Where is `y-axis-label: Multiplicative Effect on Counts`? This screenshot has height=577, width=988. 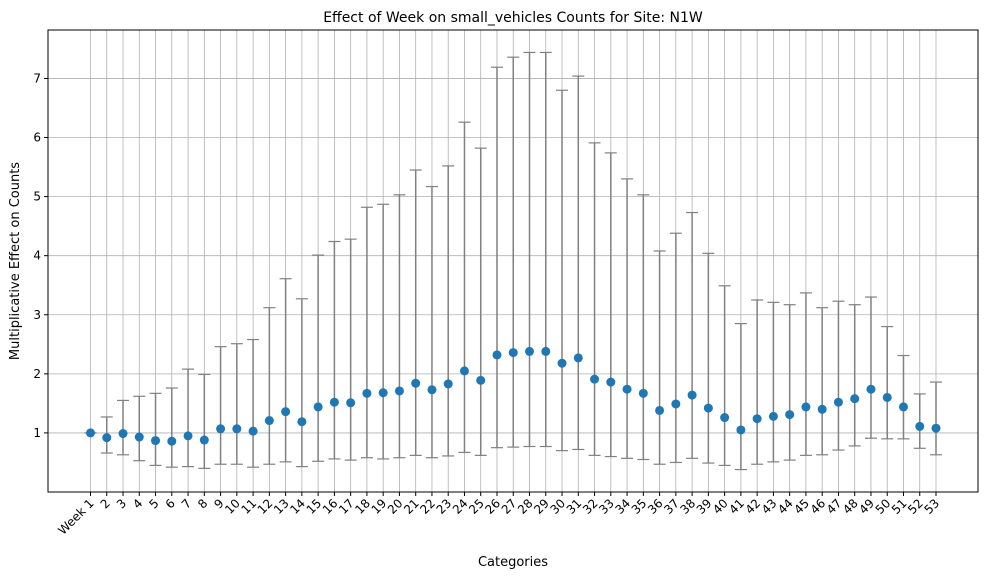 y-axis-label: Multiplicative Effect on Counts is located at coordinates (15, 261).